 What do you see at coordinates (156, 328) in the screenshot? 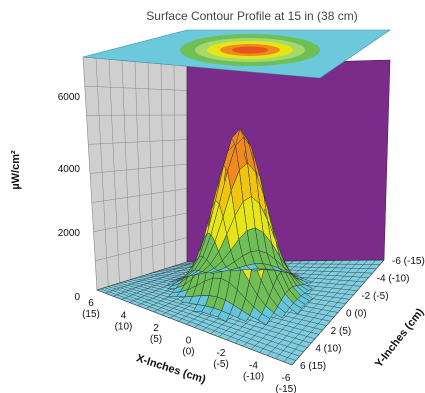
I see `x-tick-value: 2` at bounding box center [156, 328].